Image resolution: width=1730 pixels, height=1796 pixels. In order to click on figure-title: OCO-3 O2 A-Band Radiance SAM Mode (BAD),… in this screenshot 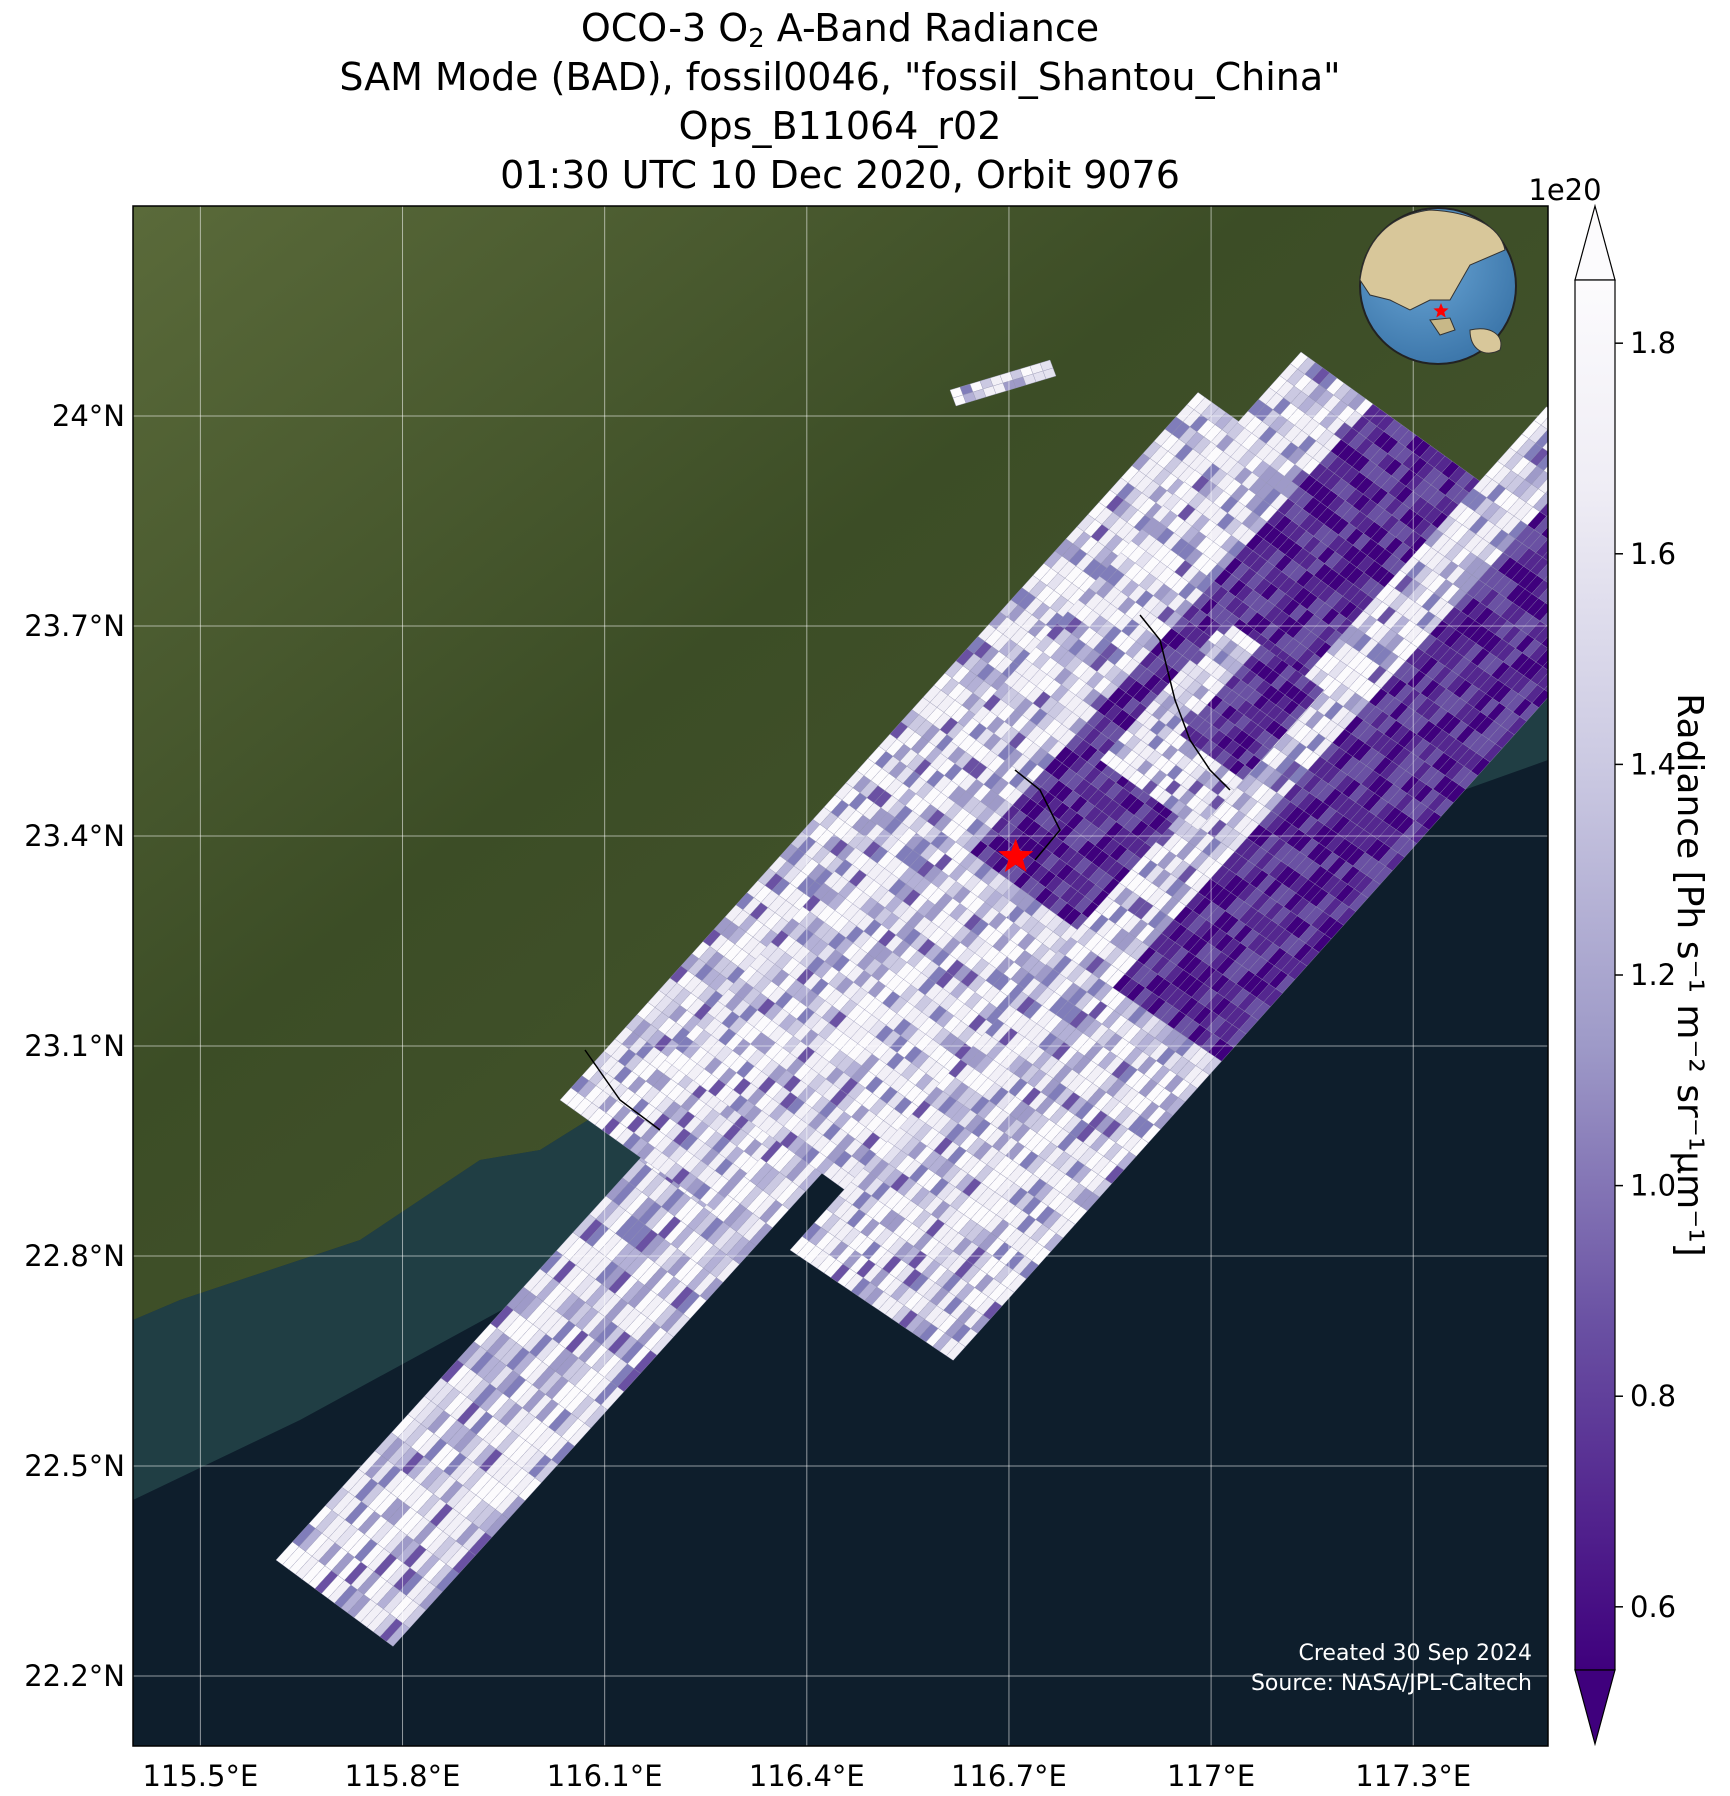, I will do `click(840, 102)`.